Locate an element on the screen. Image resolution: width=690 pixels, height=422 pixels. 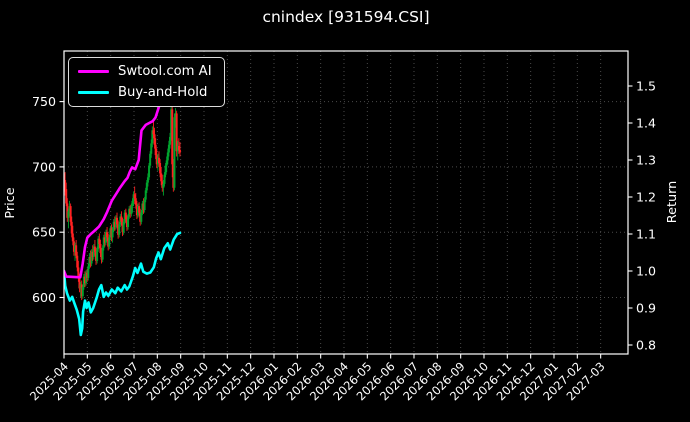
chart-title: cnindex [931594.CSI] is located at coordinates (346, 17).